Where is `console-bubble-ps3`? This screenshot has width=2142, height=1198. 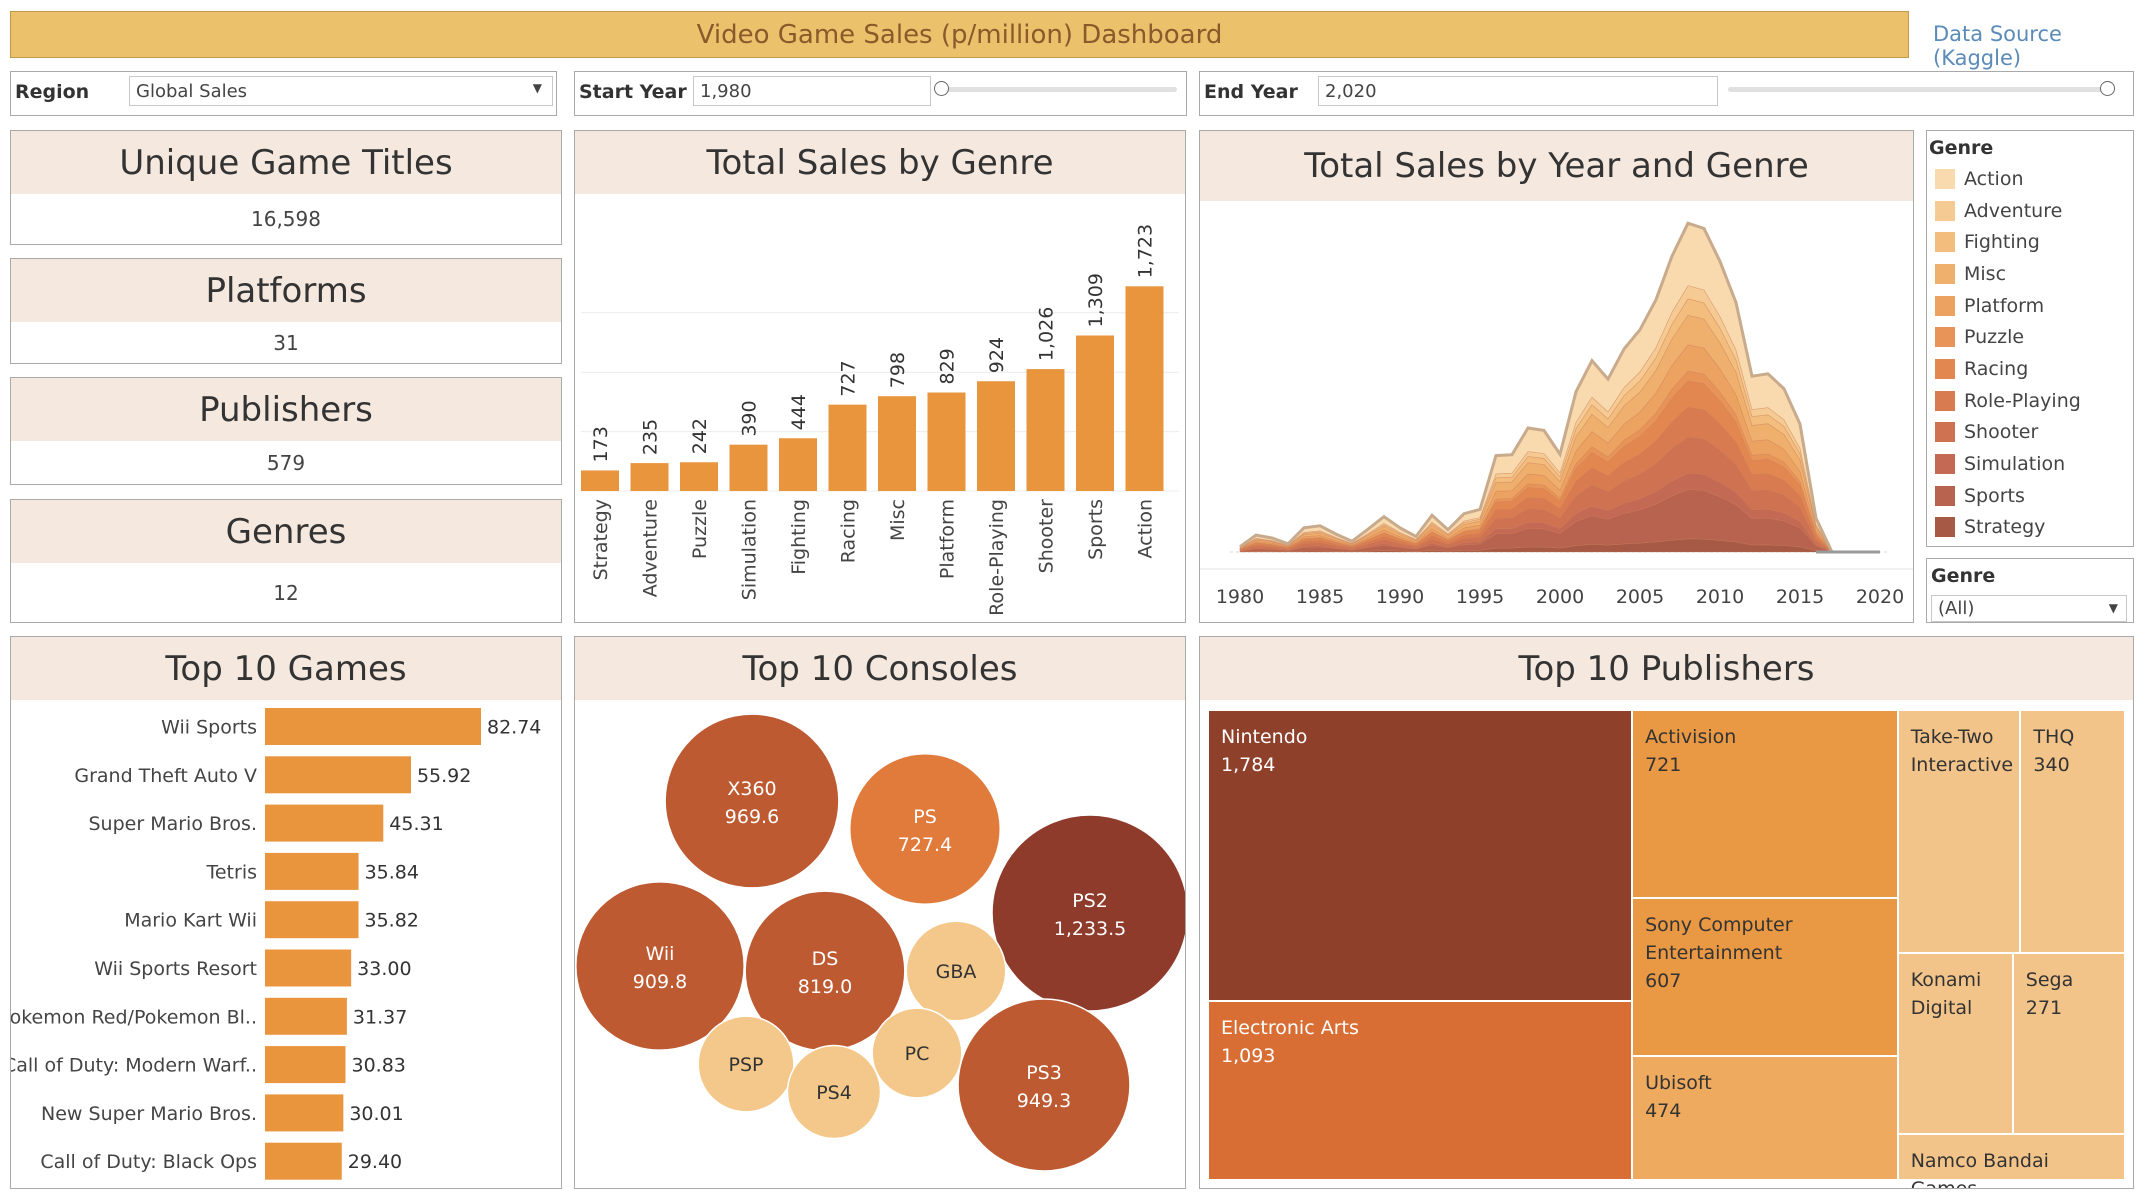 console-bubble-ps3 is located at coordinates (1044, 1085).